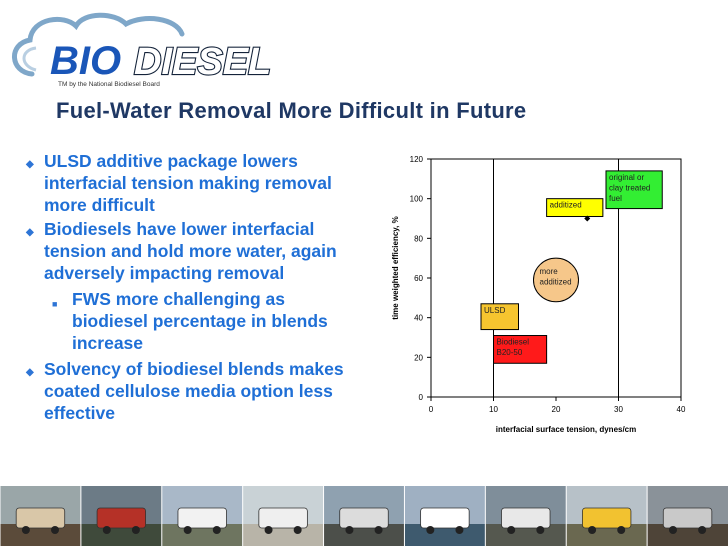  Describe the element at coordinates (421, 397) in the screenshot. I see `y-tick-label: 0` at that location.